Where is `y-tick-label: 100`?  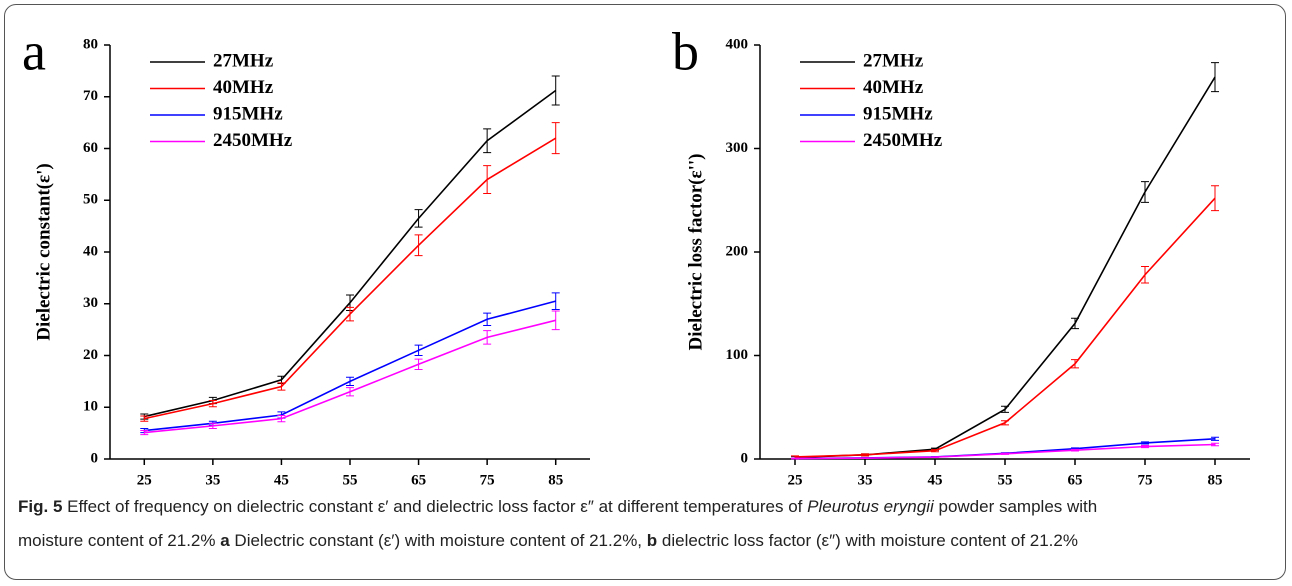
y-tick-label: 100 is located at coordinates (737, 355).